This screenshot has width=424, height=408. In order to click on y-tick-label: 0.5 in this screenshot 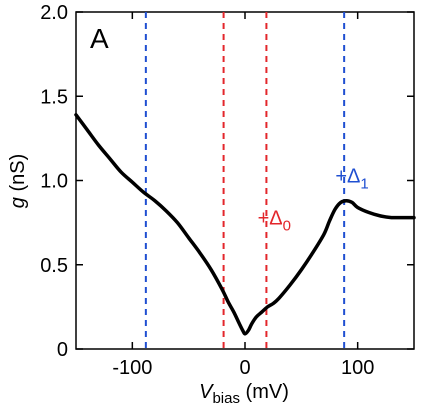, I will do `click(54, 266)`.